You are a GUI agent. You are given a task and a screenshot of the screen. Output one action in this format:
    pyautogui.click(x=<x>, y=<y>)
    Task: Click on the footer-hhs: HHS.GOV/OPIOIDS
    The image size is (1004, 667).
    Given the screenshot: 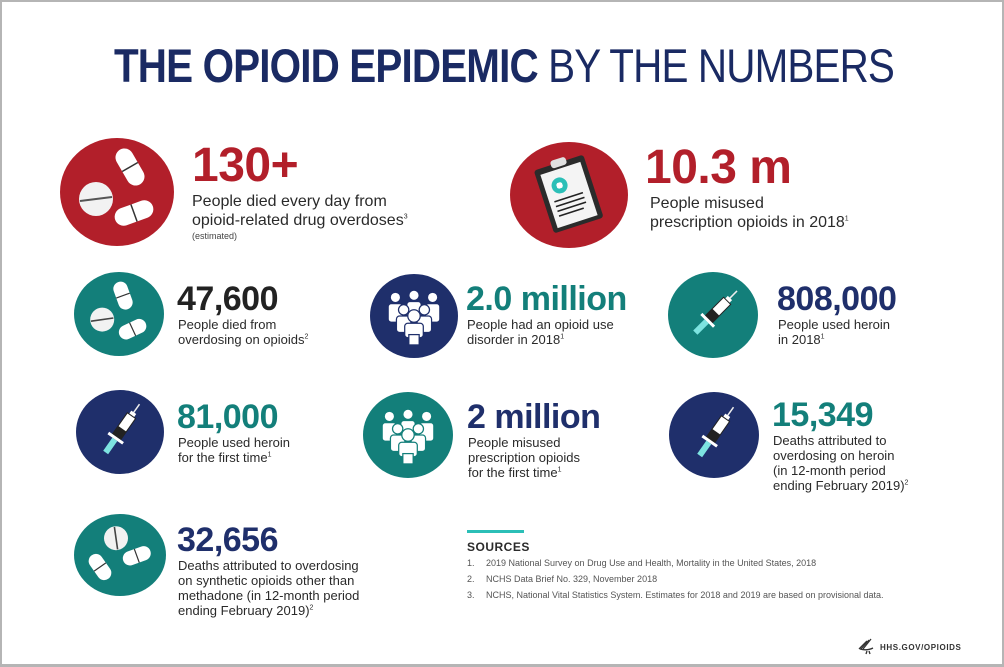 What is the action you would take?
    pyautogui.click(x=909, y=647)
    